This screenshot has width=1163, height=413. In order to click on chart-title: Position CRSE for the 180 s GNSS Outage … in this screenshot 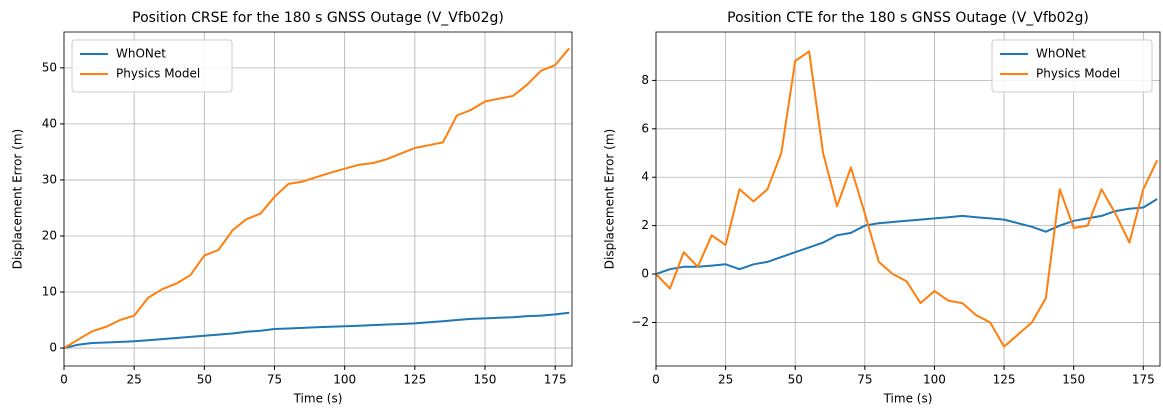, I will do `click(318, 18)`.